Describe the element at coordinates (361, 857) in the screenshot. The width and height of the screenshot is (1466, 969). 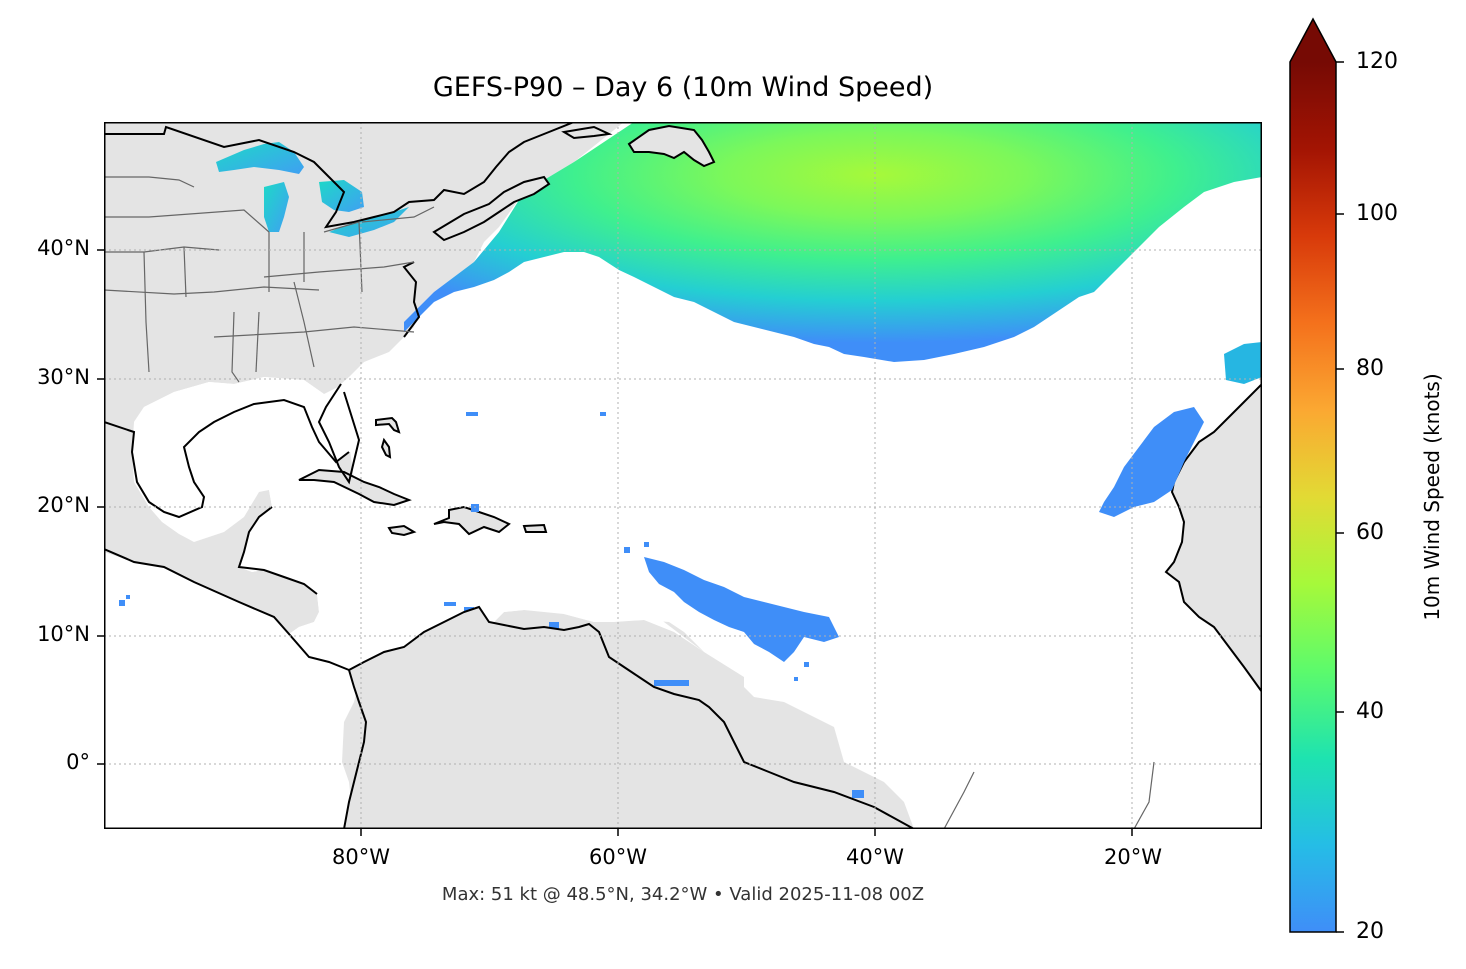
I see `x-tick-80w: 80°W` at that location.